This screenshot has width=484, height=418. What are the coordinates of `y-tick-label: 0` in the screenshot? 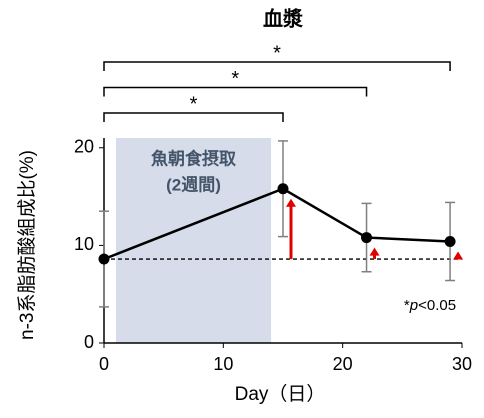 It's located at (89, 342).